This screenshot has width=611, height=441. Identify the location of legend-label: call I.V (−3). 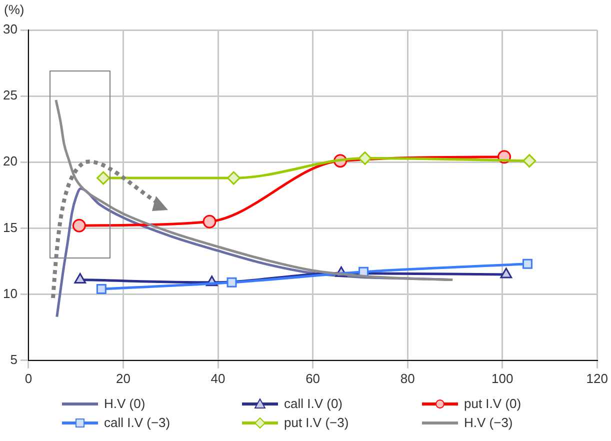
(137, 422).